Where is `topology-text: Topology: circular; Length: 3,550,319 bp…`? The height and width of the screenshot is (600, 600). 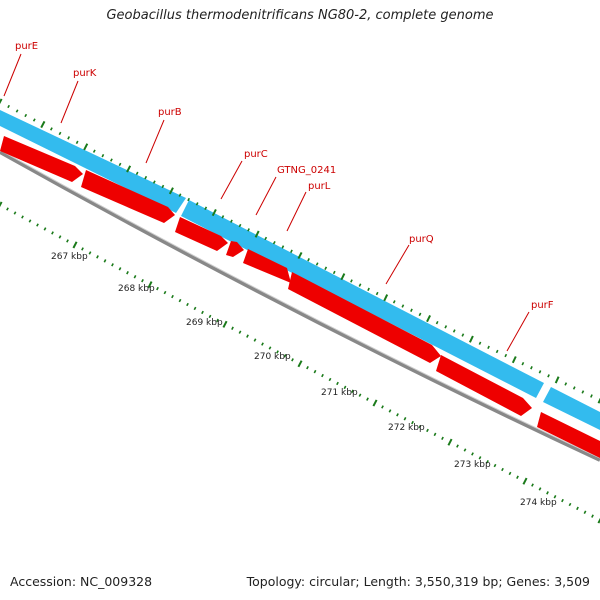 topology-text: Topology: circular; Length: 3,550,319 bp… is located at coordinates (418, 581).